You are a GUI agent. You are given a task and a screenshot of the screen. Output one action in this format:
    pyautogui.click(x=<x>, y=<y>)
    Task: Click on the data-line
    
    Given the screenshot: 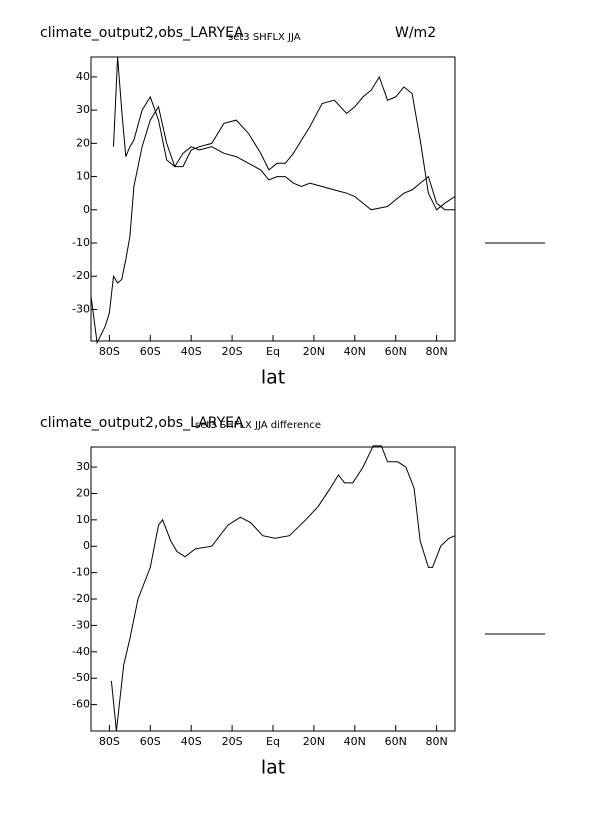 What is the action you would take?
    pyautogui.click(x=284, y=133)
    